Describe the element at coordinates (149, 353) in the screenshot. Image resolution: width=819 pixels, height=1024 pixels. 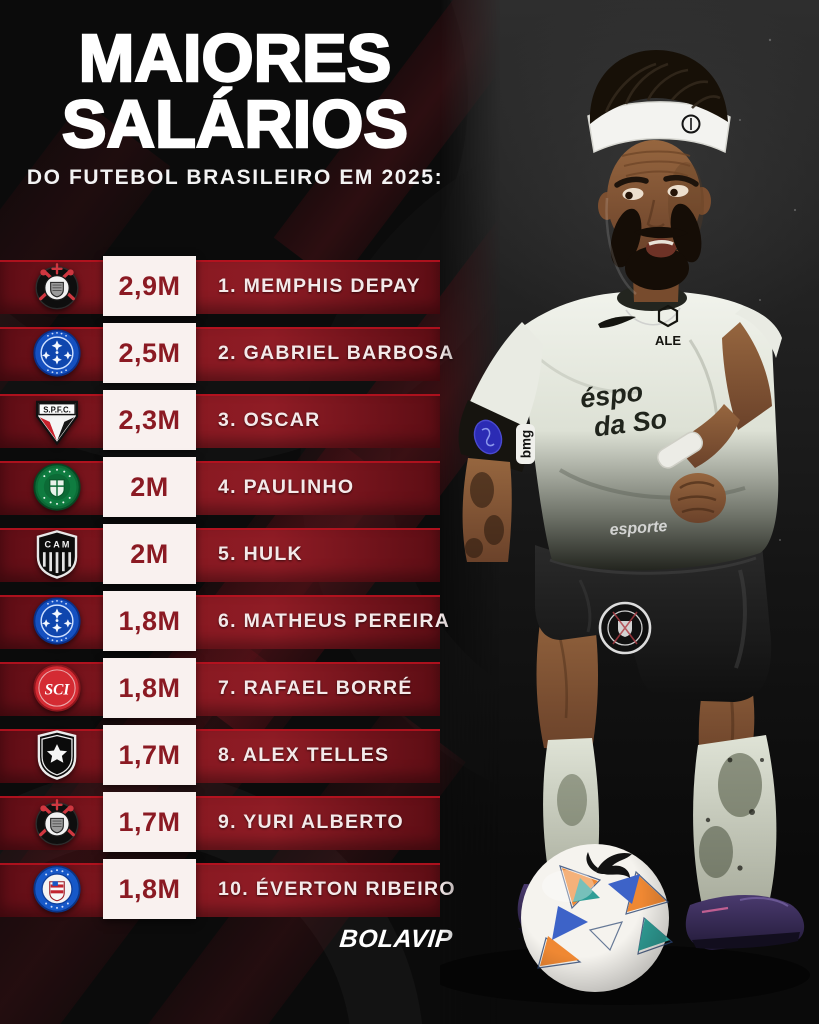
I see `salary-value: 2,5M` at that location.